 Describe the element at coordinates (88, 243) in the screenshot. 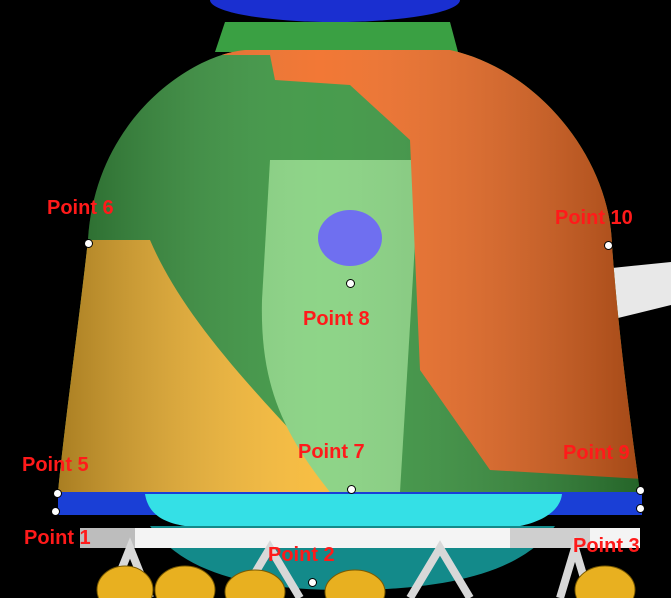

I see `point-6-marker` at that location.